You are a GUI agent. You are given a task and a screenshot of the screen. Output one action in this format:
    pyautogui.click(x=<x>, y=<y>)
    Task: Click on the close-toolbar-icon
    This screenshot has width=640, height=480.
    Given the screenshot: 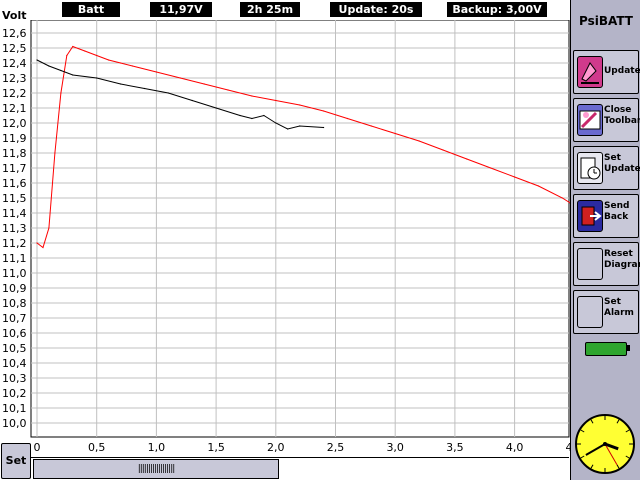 What is the action you would take?
    pyautogui.click(x=590, y=120)
    